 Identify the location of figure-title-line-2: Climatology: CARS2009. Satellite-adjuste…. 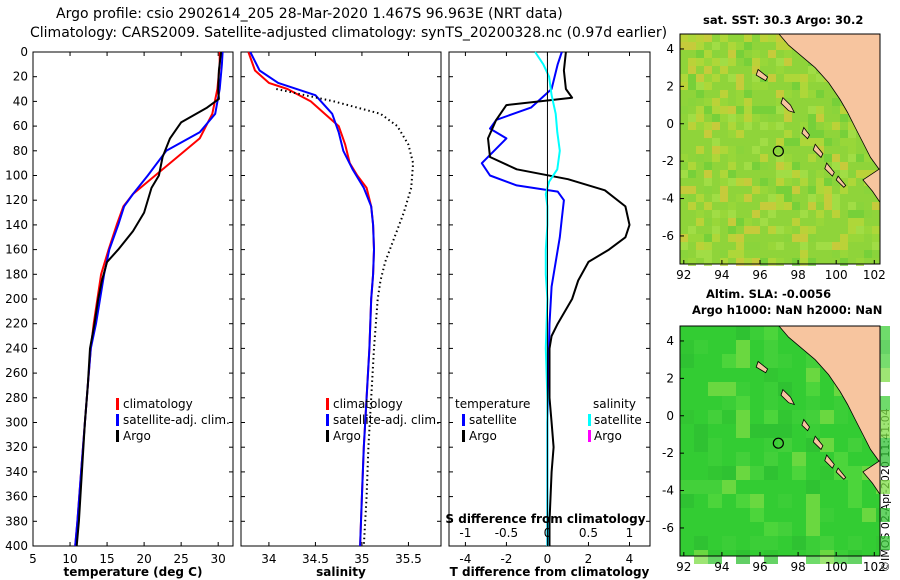
(349, 33).